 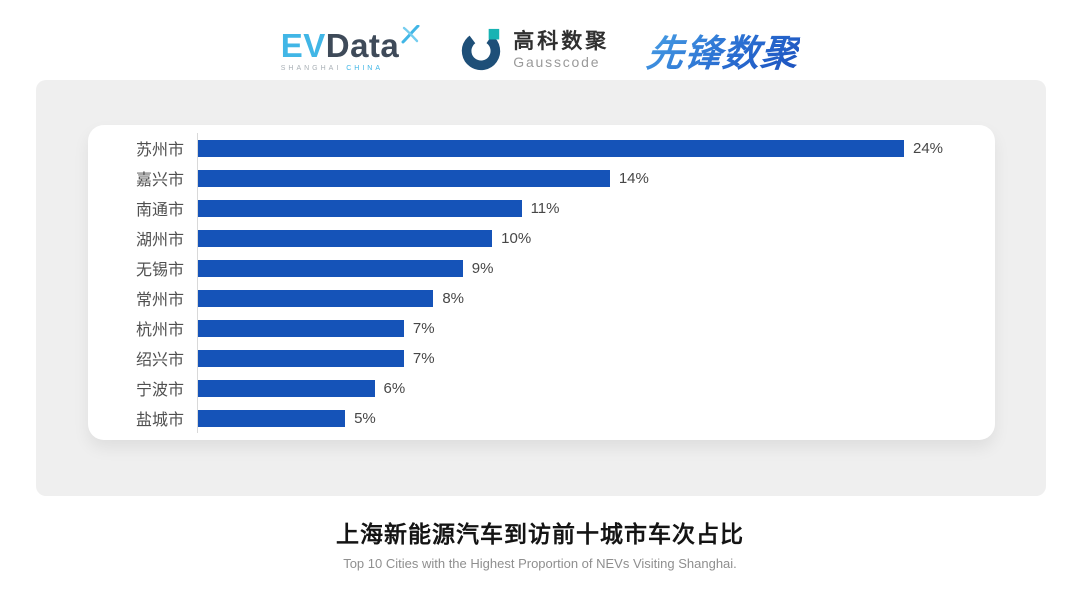 What do you see at coordinates (596, 418) in the screenshot?
I see `bar-track: 5%` at bounding box center [596, 418].